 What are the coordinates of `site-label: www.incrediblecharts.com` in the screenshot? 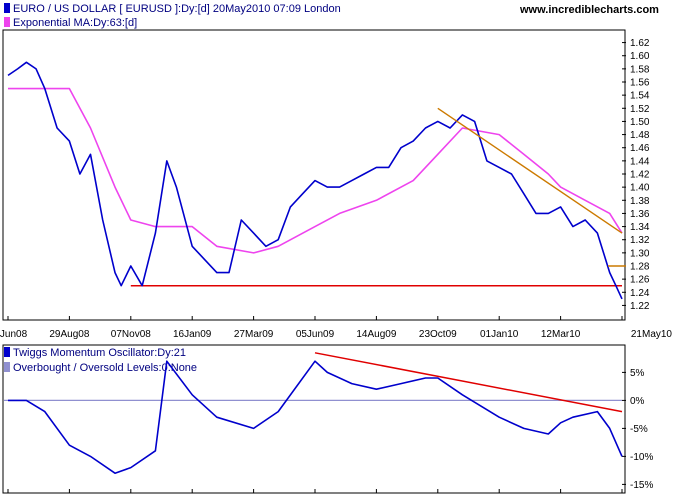 It's located at (589, 10).